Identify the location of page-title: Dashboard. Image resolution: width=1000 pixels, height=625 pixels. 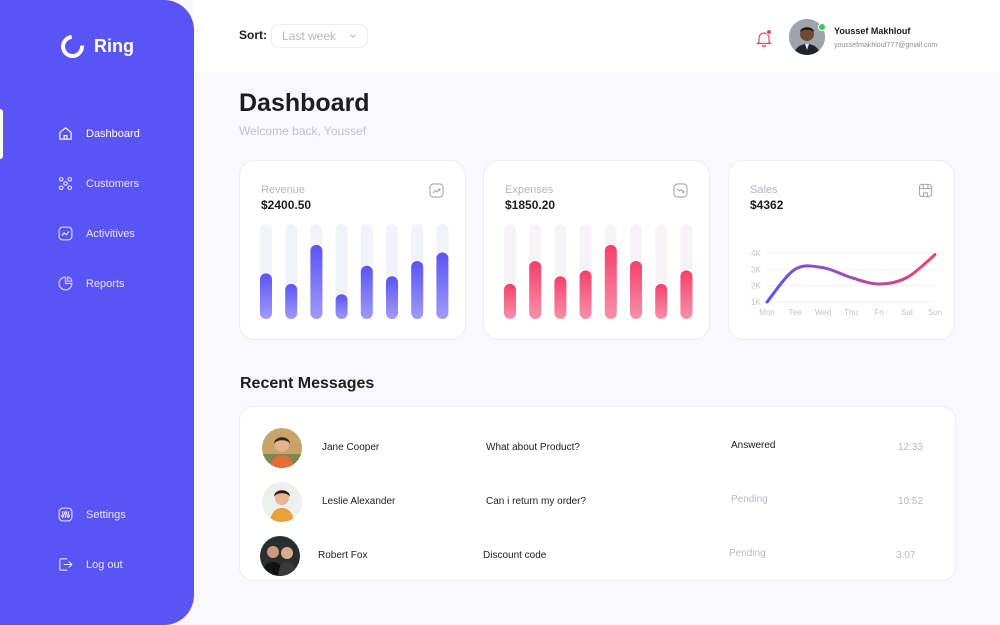
(304, 103).